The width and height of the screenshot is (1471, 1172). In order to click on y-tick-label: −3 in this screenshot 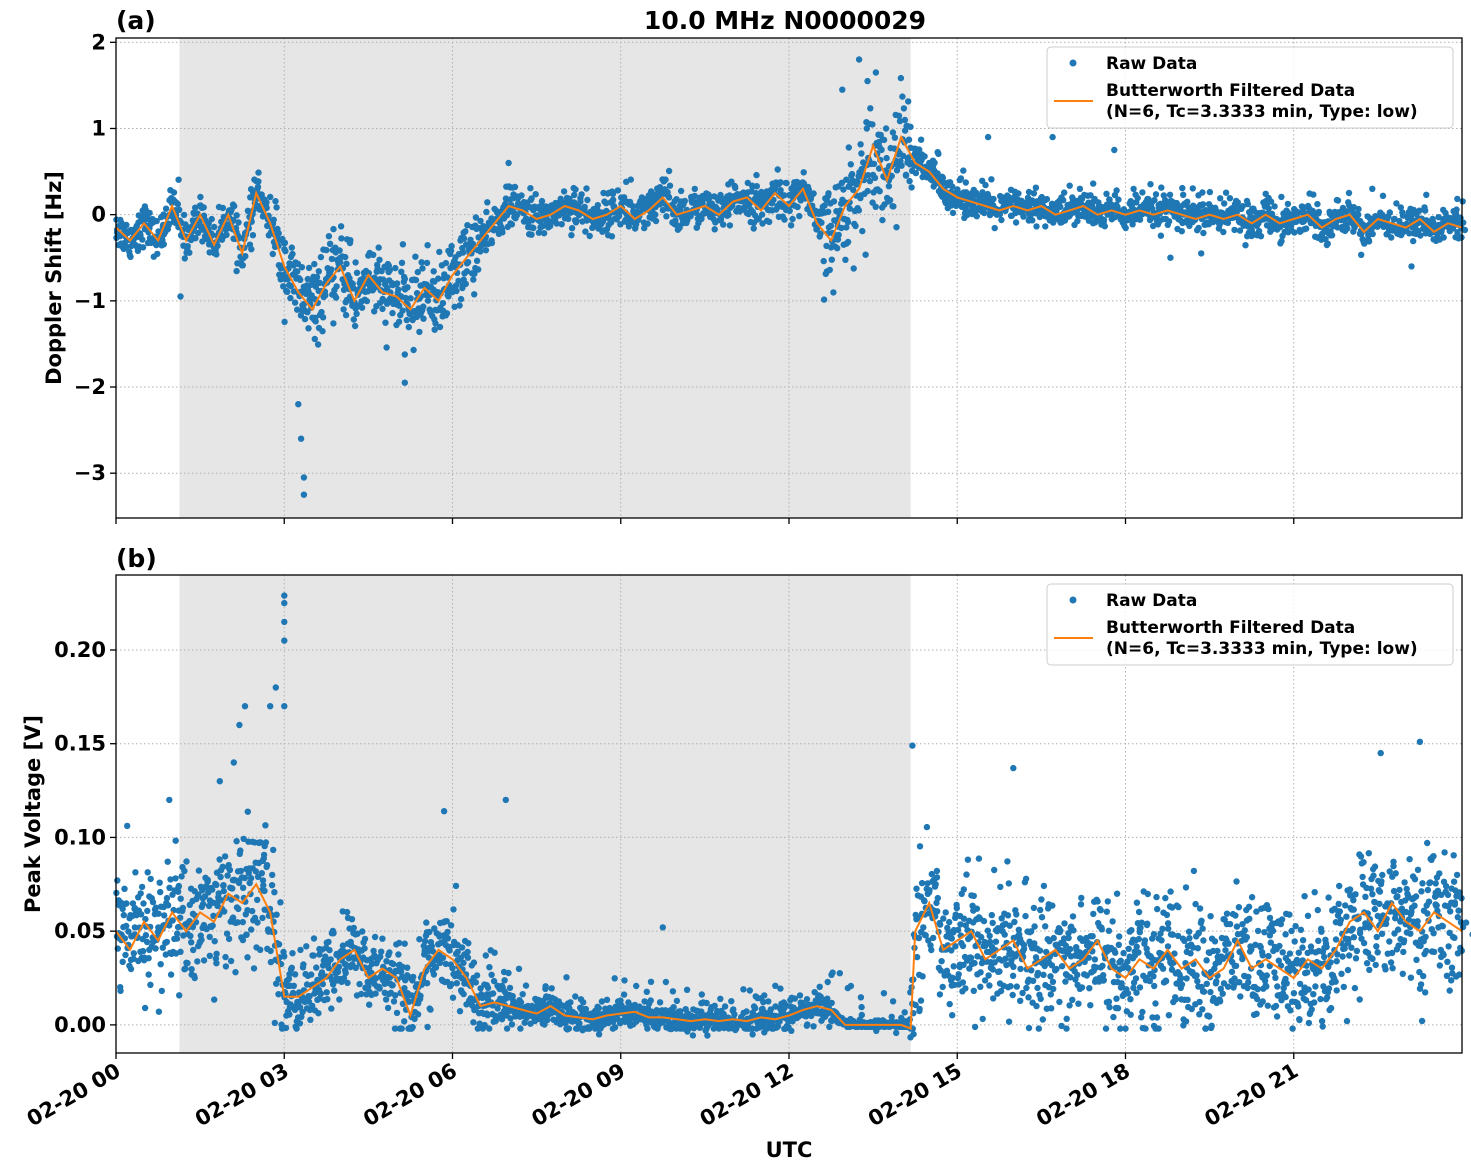, I will do `click(90, 473)`.